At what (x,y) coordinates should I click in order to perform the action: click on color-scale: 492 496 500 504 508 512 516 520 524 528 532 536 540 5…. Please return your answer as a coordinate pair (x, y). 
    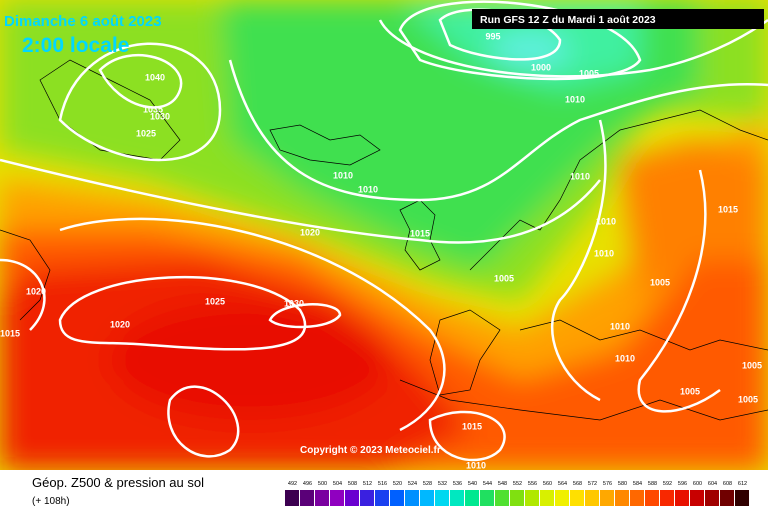
    Looking at the image, I should click on (517, 493).